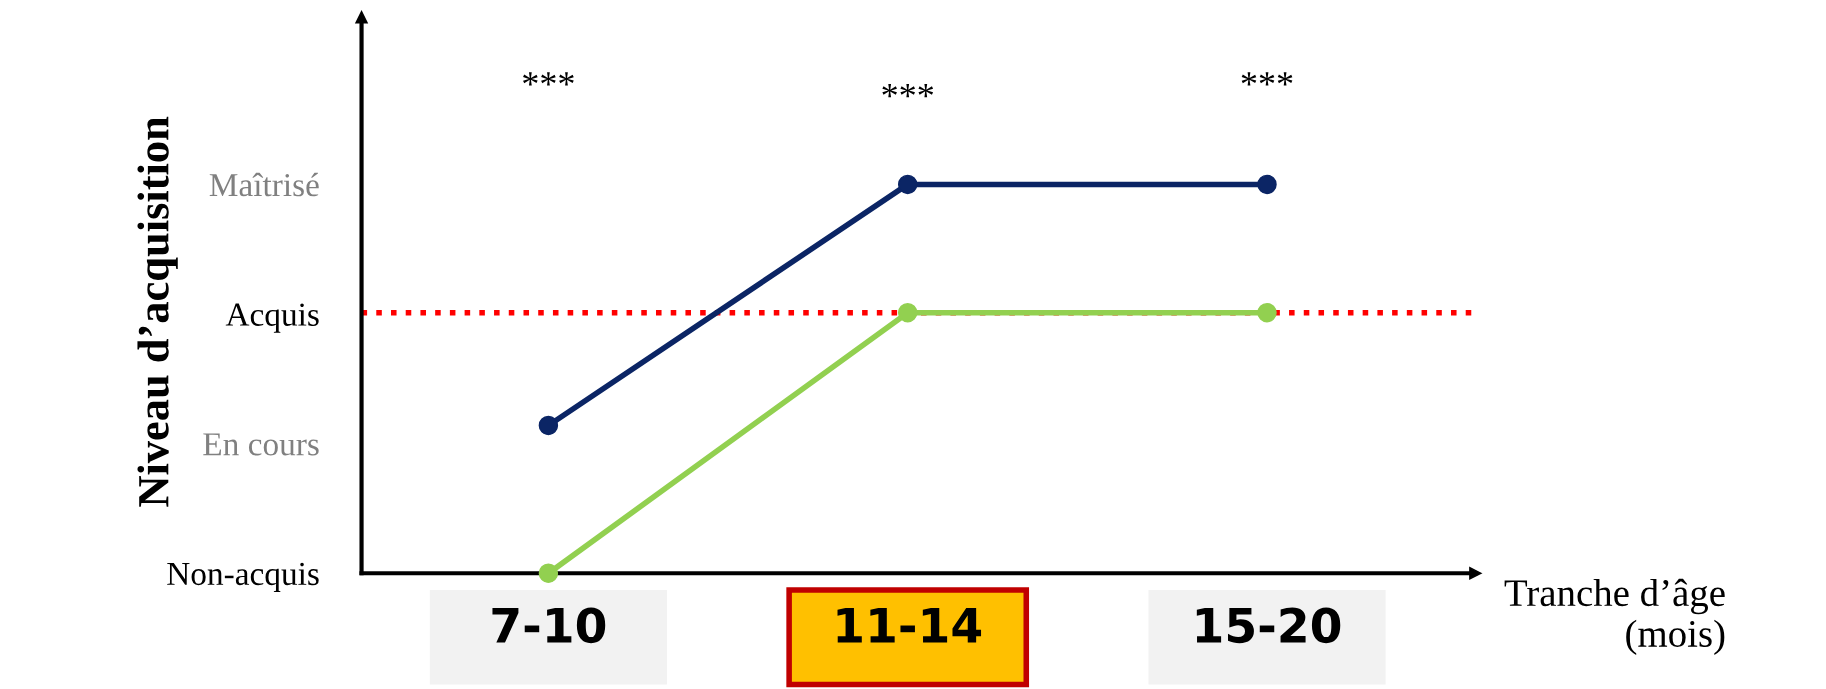 The width and height of the screenshot is (1826, 689). I want to click on category-label: Acquis, so click(272, 318).